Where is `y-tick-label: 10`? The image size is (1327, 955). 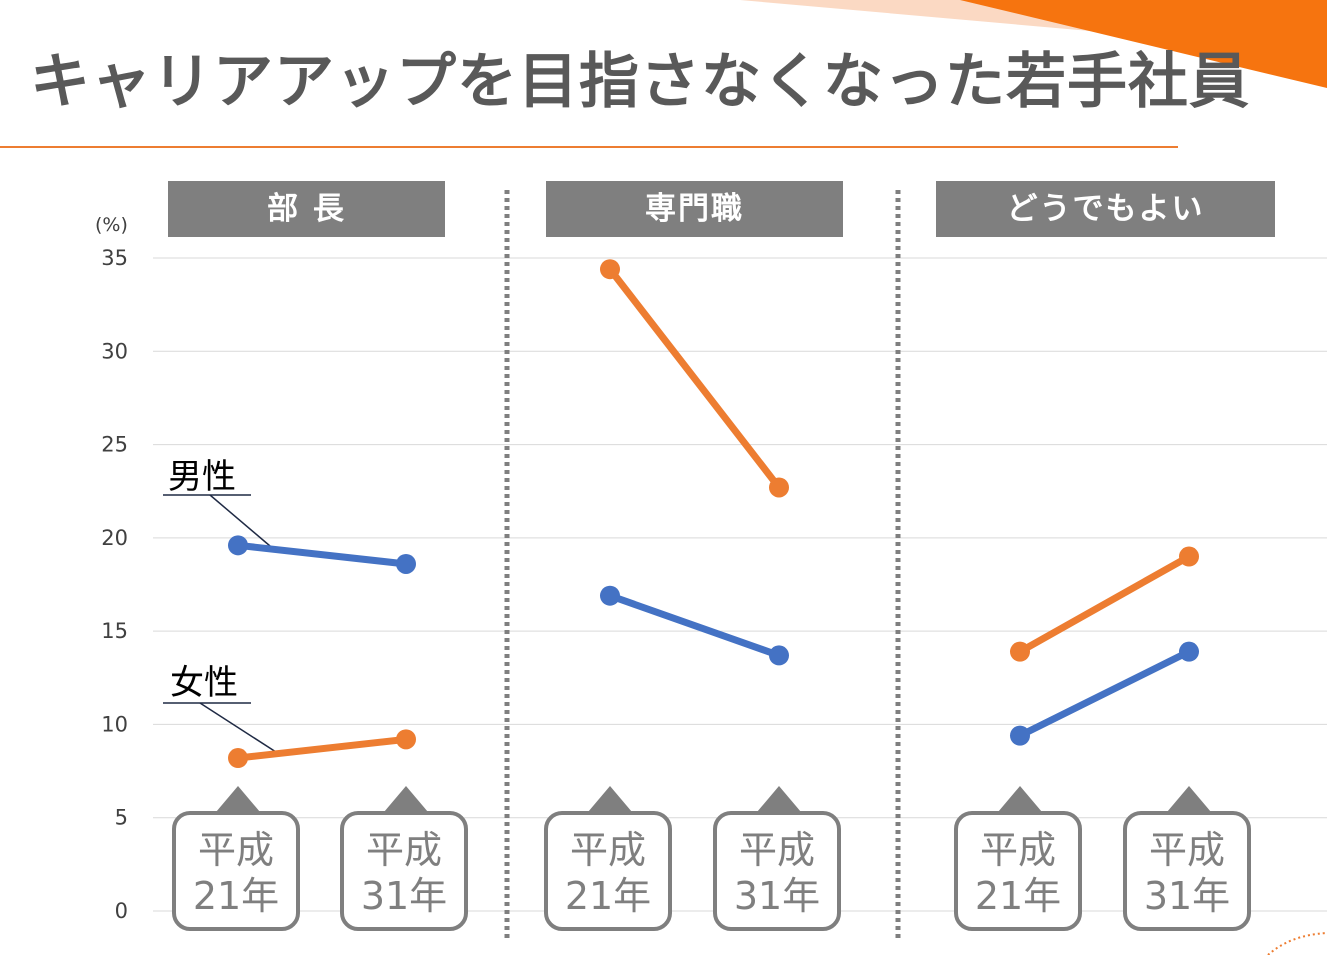
y-tick-label: 10 is located at coordinates (114, 724).